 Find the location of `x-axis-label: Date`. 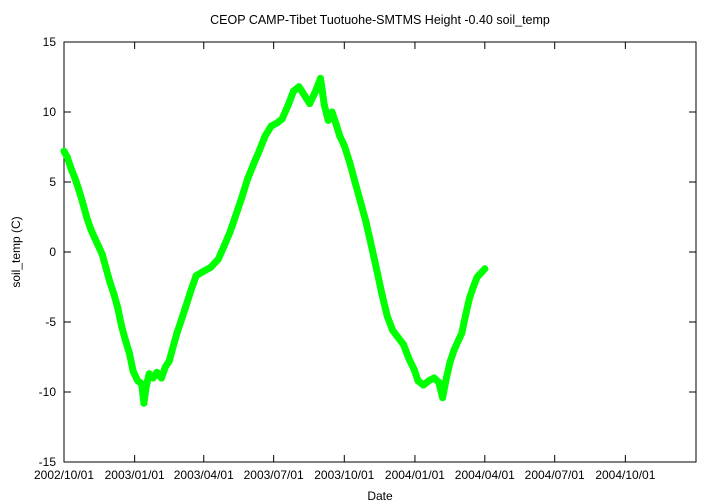

x-axis-label: Date is located at coordinates (380, 496).